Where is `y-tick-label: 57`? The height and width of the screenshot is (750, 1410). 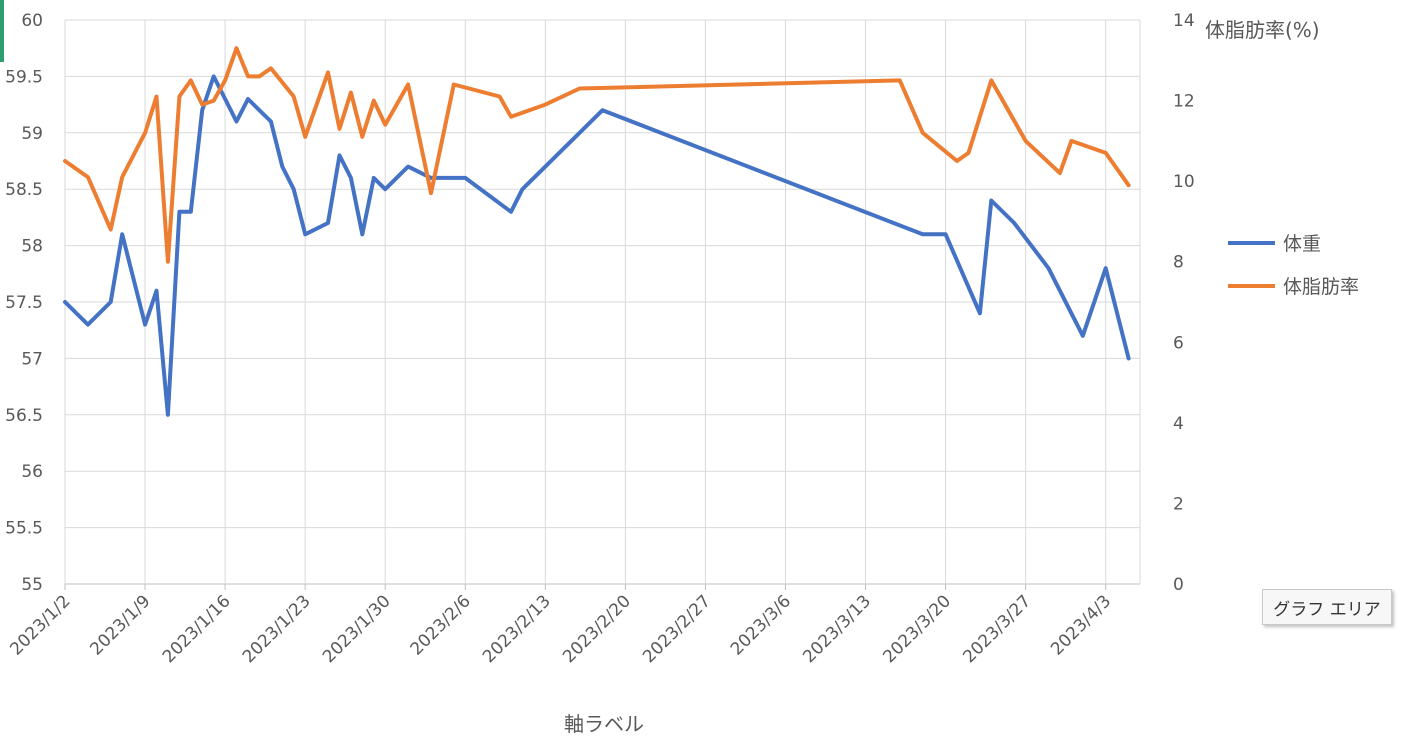 y-tick-label: 57 is located at coordinates (32, 359).